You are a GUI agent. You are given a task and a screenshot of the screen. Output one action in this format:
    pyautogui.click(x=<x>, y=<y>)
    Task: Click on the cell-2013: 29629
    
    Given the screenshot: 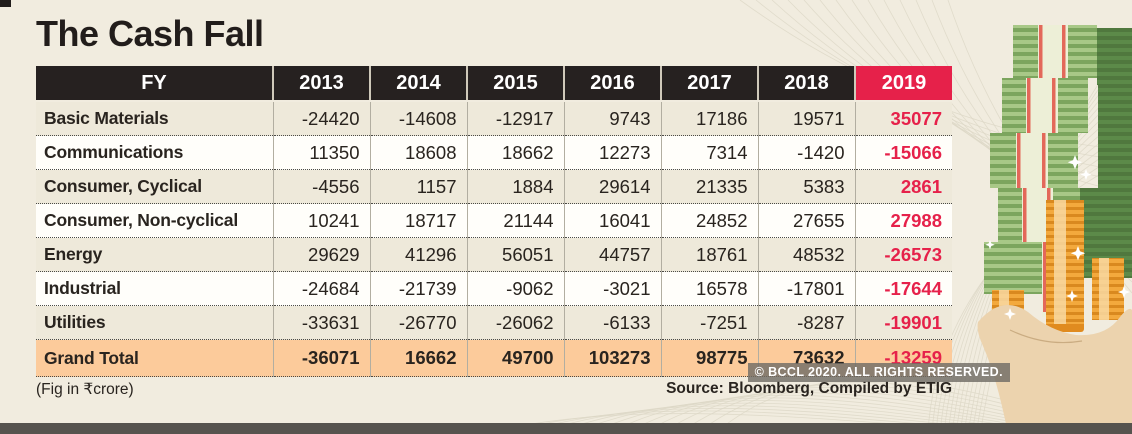 What is the action you would take?
    pyautogui.click(x=321, y=254)
    